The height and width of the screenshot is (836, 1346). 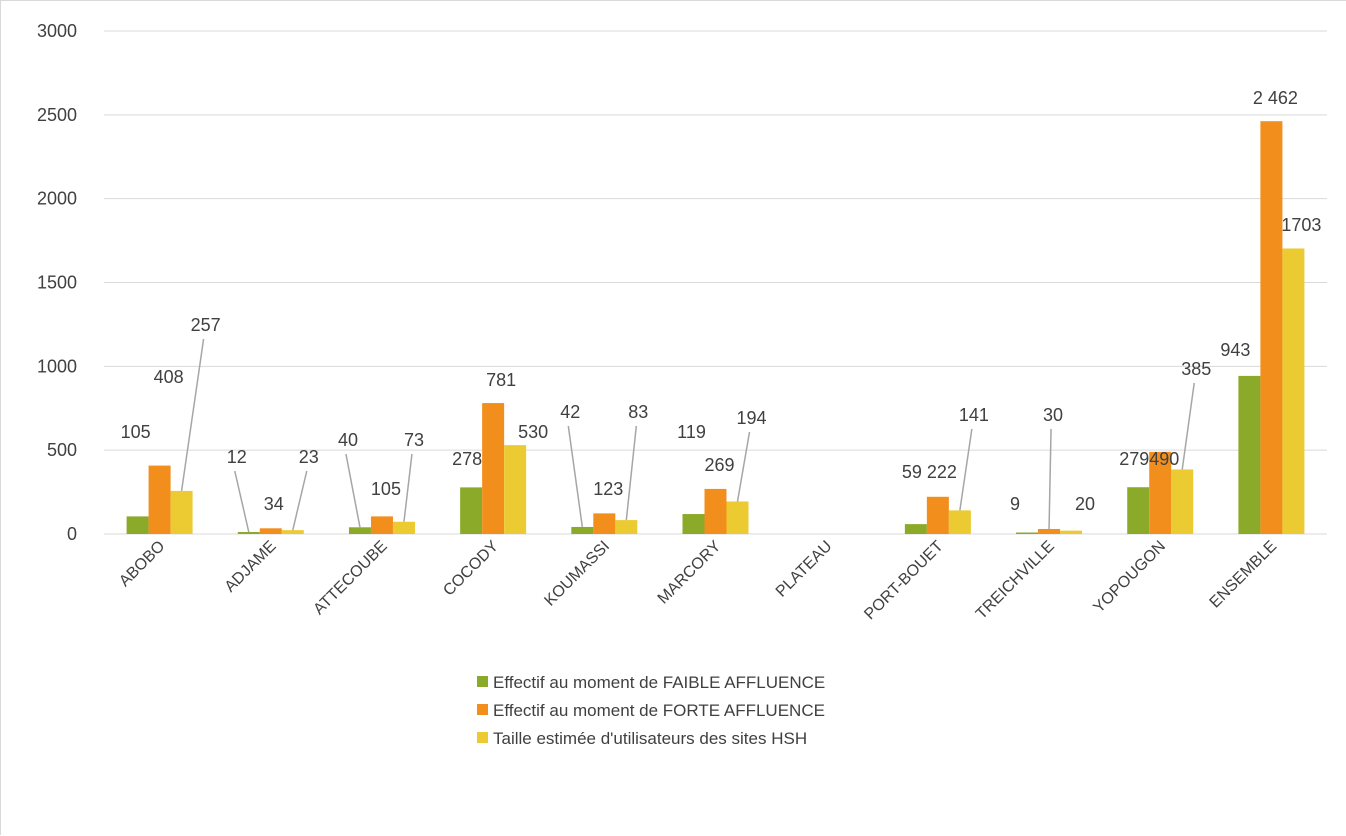 I want to click on data-label: 73, so click(x=414, y=440).